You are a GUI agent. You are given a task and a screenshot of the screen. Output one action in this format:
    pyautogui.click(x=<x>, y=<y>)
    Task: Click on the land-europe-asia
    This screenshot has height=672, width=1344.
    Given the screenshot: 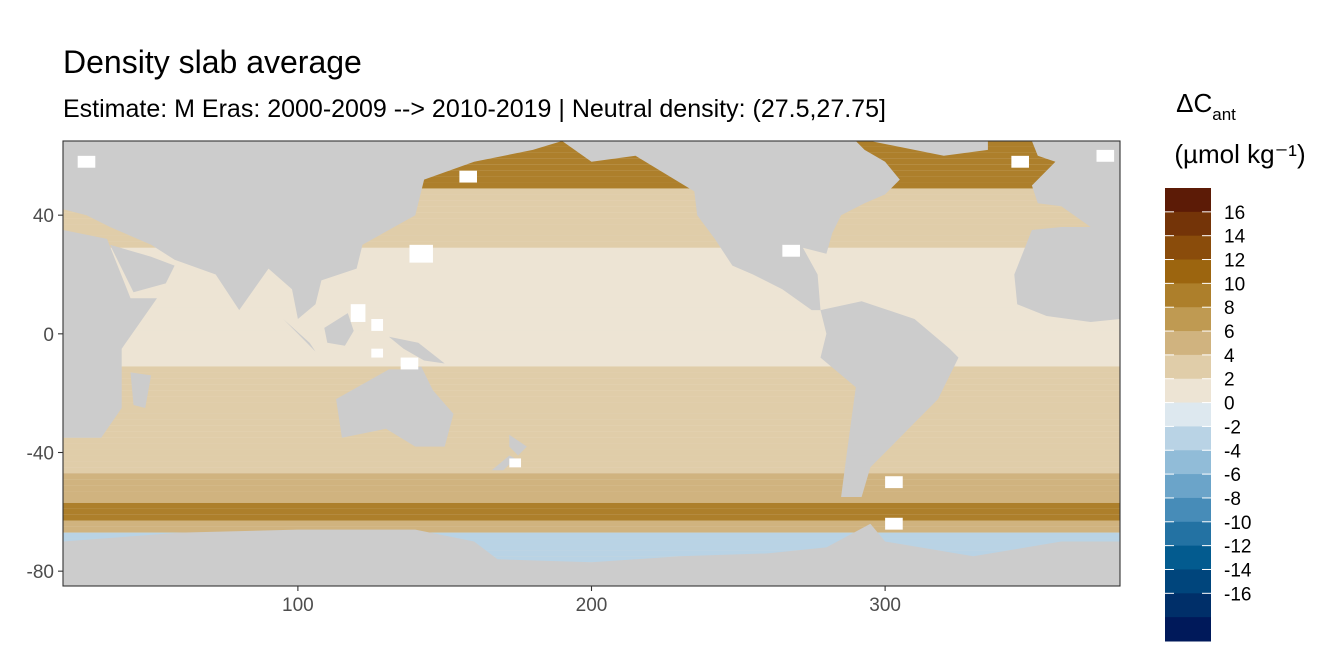 What is the action you would take?
    pyautogui.click(x=313, y=230)
    